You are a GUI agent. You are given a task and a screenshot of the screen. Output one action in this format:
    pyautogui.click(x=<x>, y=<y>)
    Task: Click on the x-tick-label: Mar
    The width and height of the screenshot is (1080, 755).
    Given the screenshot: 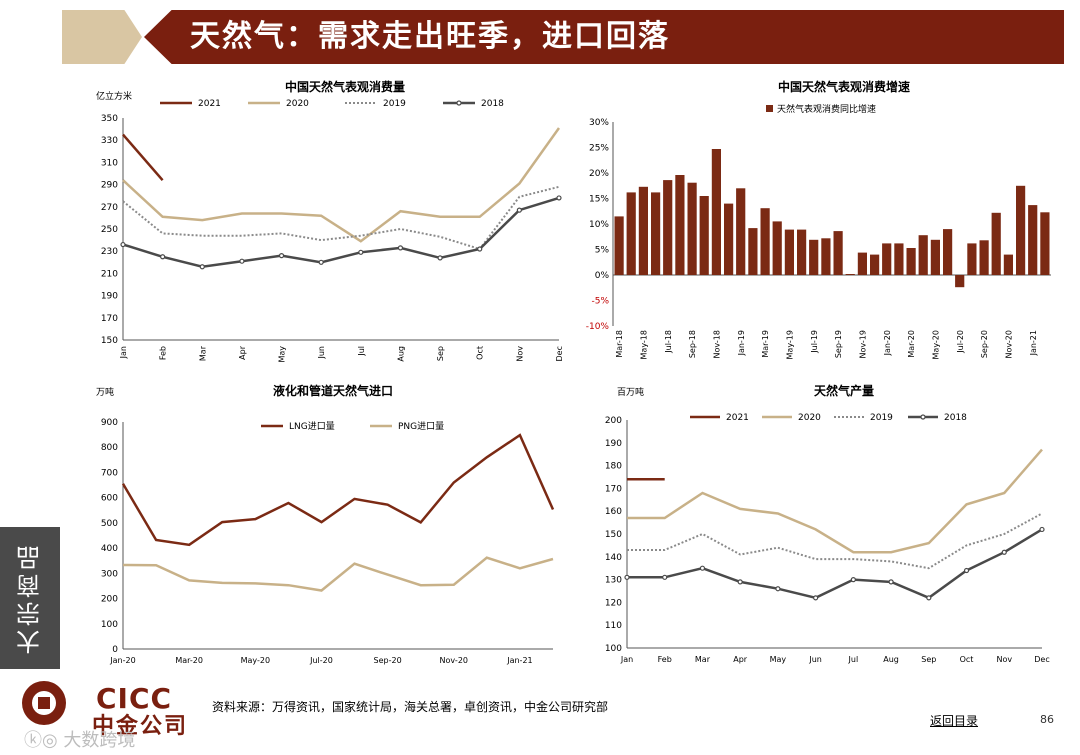 What is the action you would take?
    pyautogui.click(x=202, y=353)
    